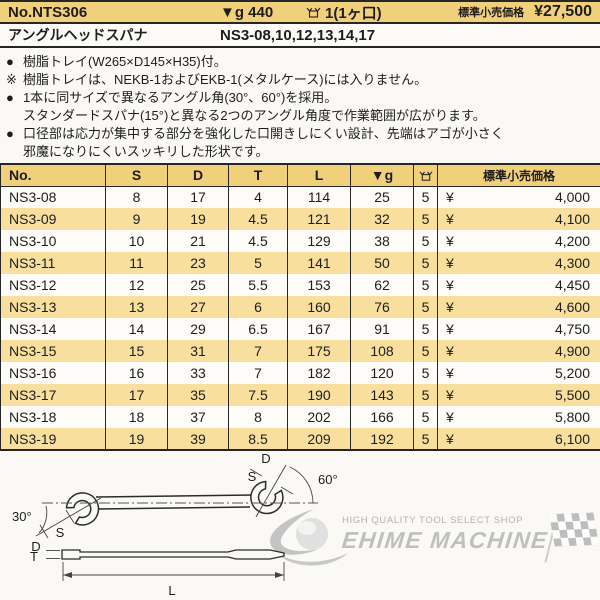  Describe the element at coordinates (572, 351) in the screenshot. I see `price-value: 4,900` at that location.